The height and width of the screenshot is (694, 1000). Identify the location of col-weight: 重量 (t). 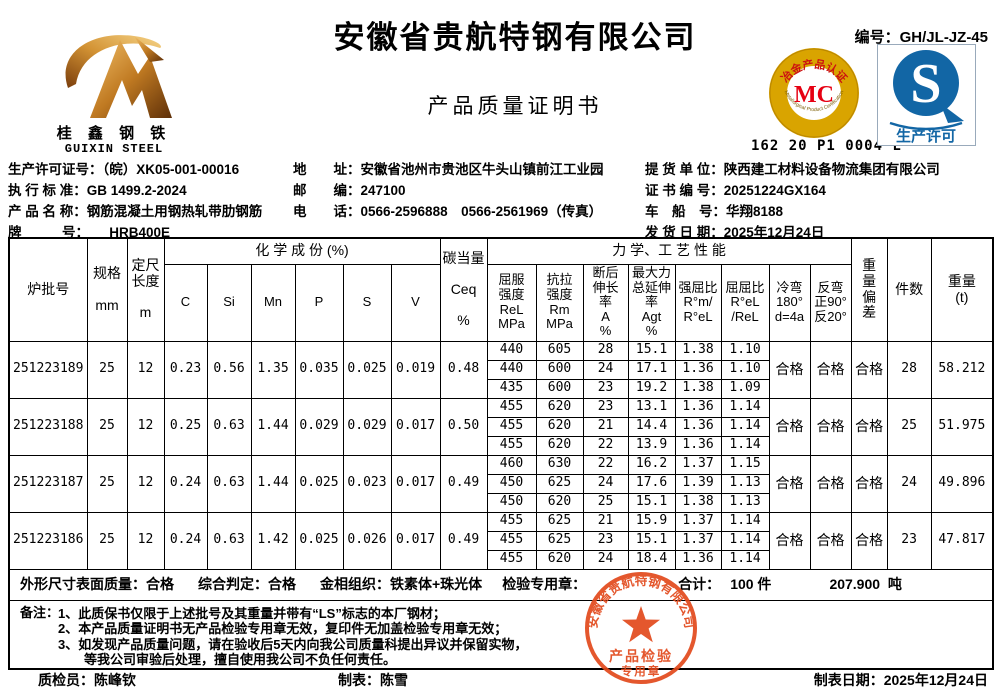
(962, 289).